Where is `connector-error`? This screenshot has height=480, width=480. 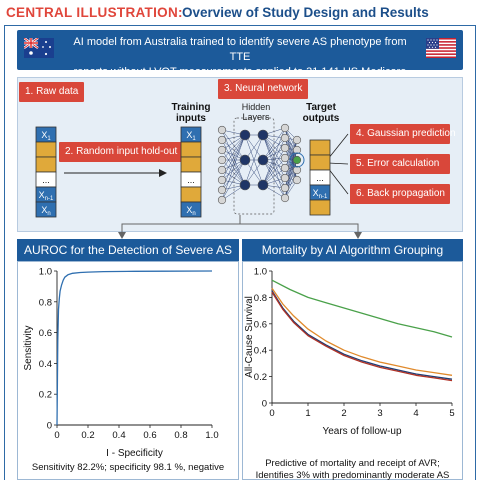 connector-error is located at coordinates (338, 163).